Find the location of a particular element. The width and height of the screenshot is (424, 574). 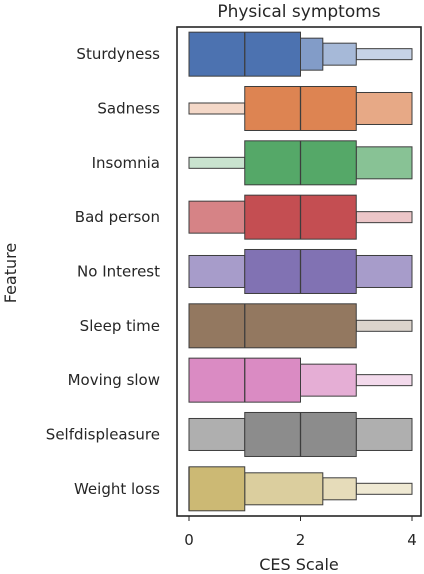

boxen-moving-slow is located at coordinates (300, 380).